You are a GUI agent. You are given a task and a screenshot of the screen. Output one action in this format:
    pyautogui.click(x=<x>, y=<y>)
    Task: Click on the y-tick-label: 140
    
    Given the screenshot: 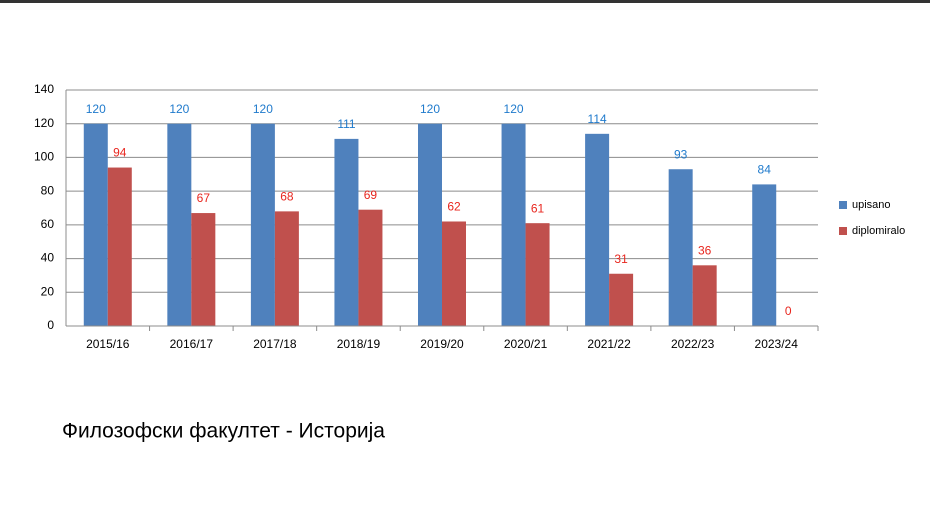 What is the action you would take?
    pyautogui.click(x=44, y=89)
    